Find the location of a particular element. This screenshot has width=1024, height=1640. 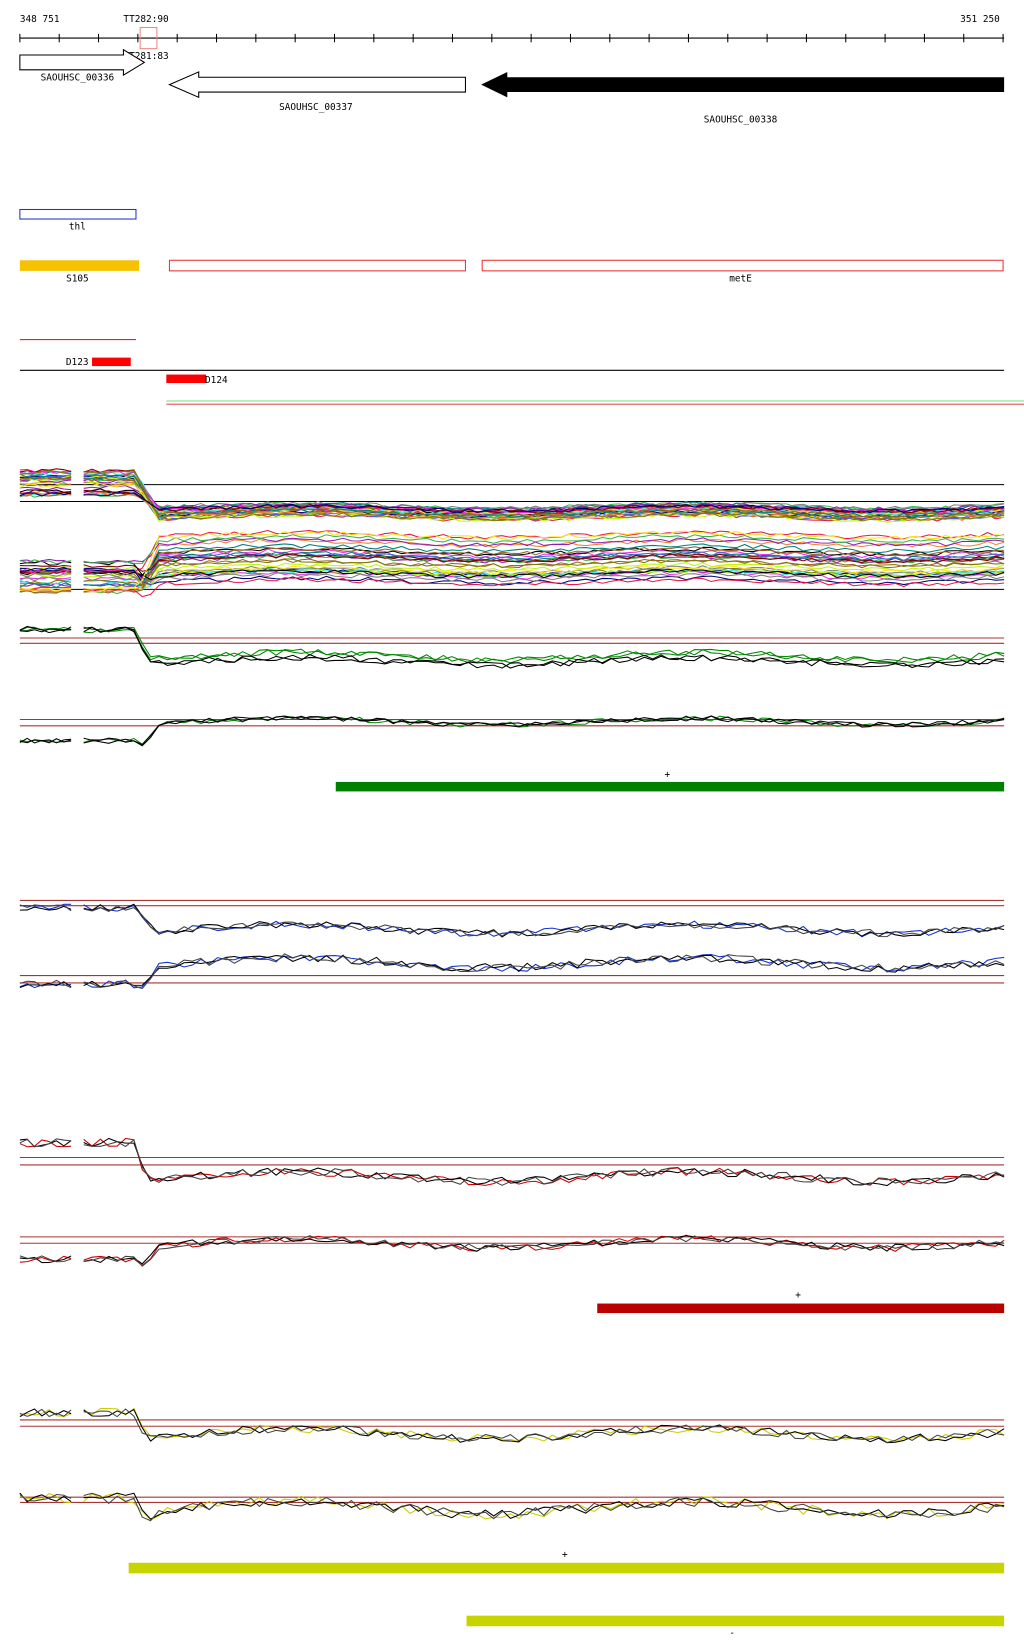

ruler-marker: TT282:90 is located at coordinates (146, 19).